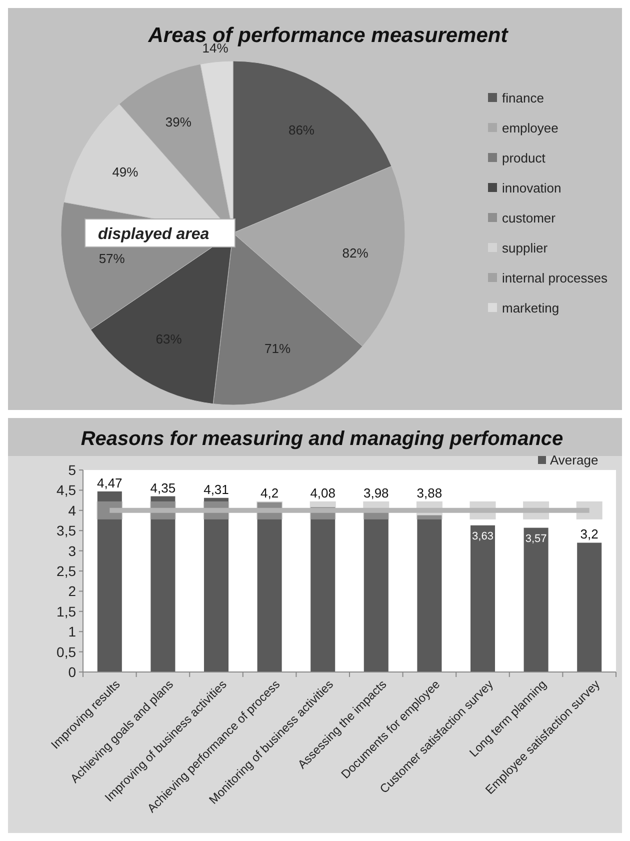 Image resolution: width=630 pixels, height=841 pixels. I want to click on y-tick-label: 2, so click(72, 591).